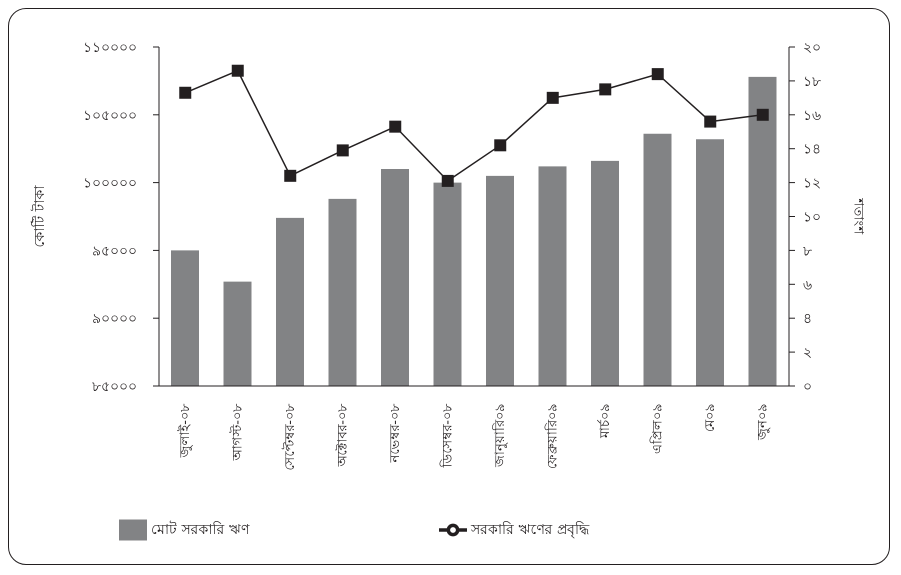 The image size is (901, 575). Describe the element at coordinates (812, 82) in the screenshot. I see `y2-tick-label: ১৮` at that location.